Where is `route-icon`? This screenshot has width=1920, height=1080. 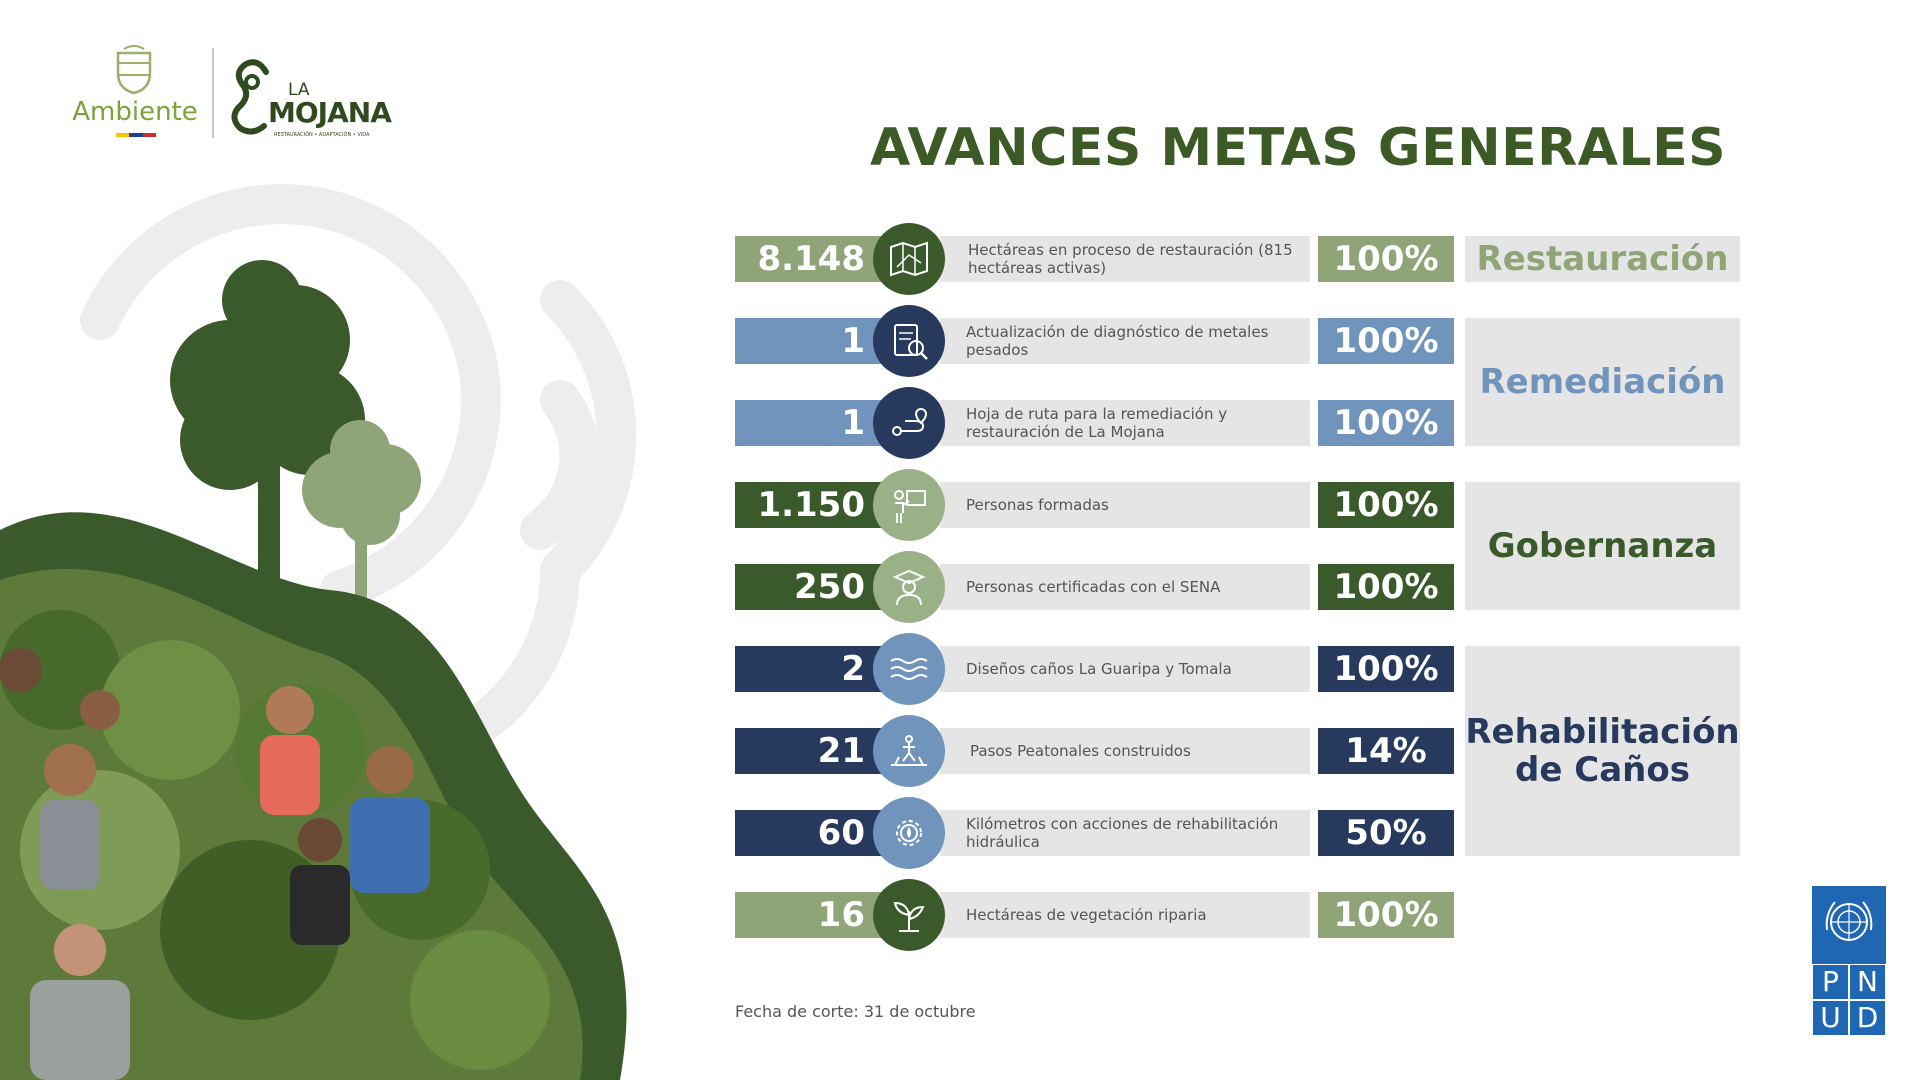 route-icon is located at coordinates (909, 423).